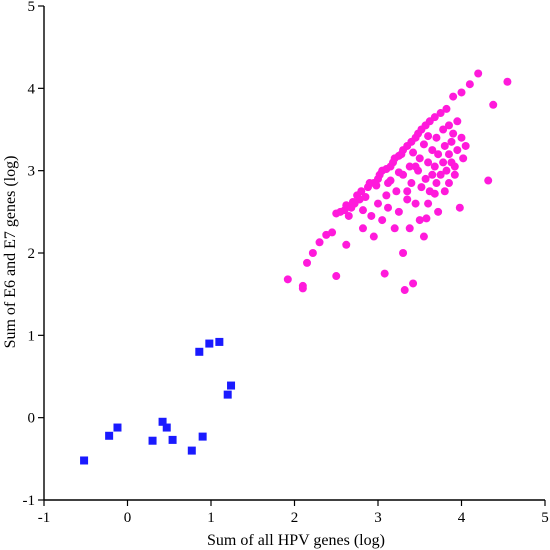  Describe the element at coordinates (128, 518) in the screenshot. I see `x-tick-label: 0` at that location.